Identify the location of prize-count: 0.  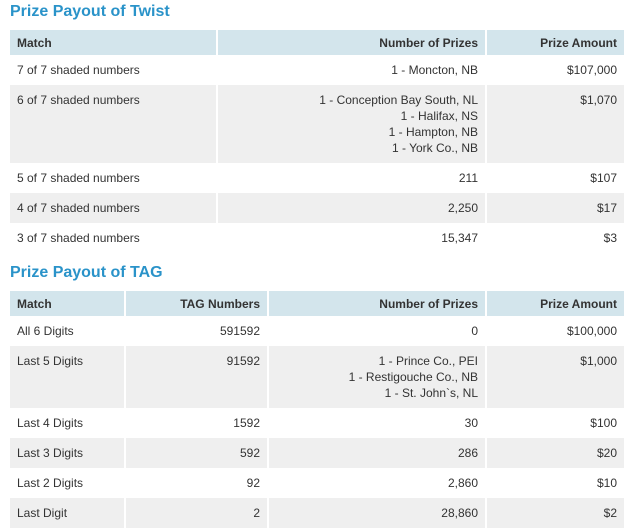
(474, 331).